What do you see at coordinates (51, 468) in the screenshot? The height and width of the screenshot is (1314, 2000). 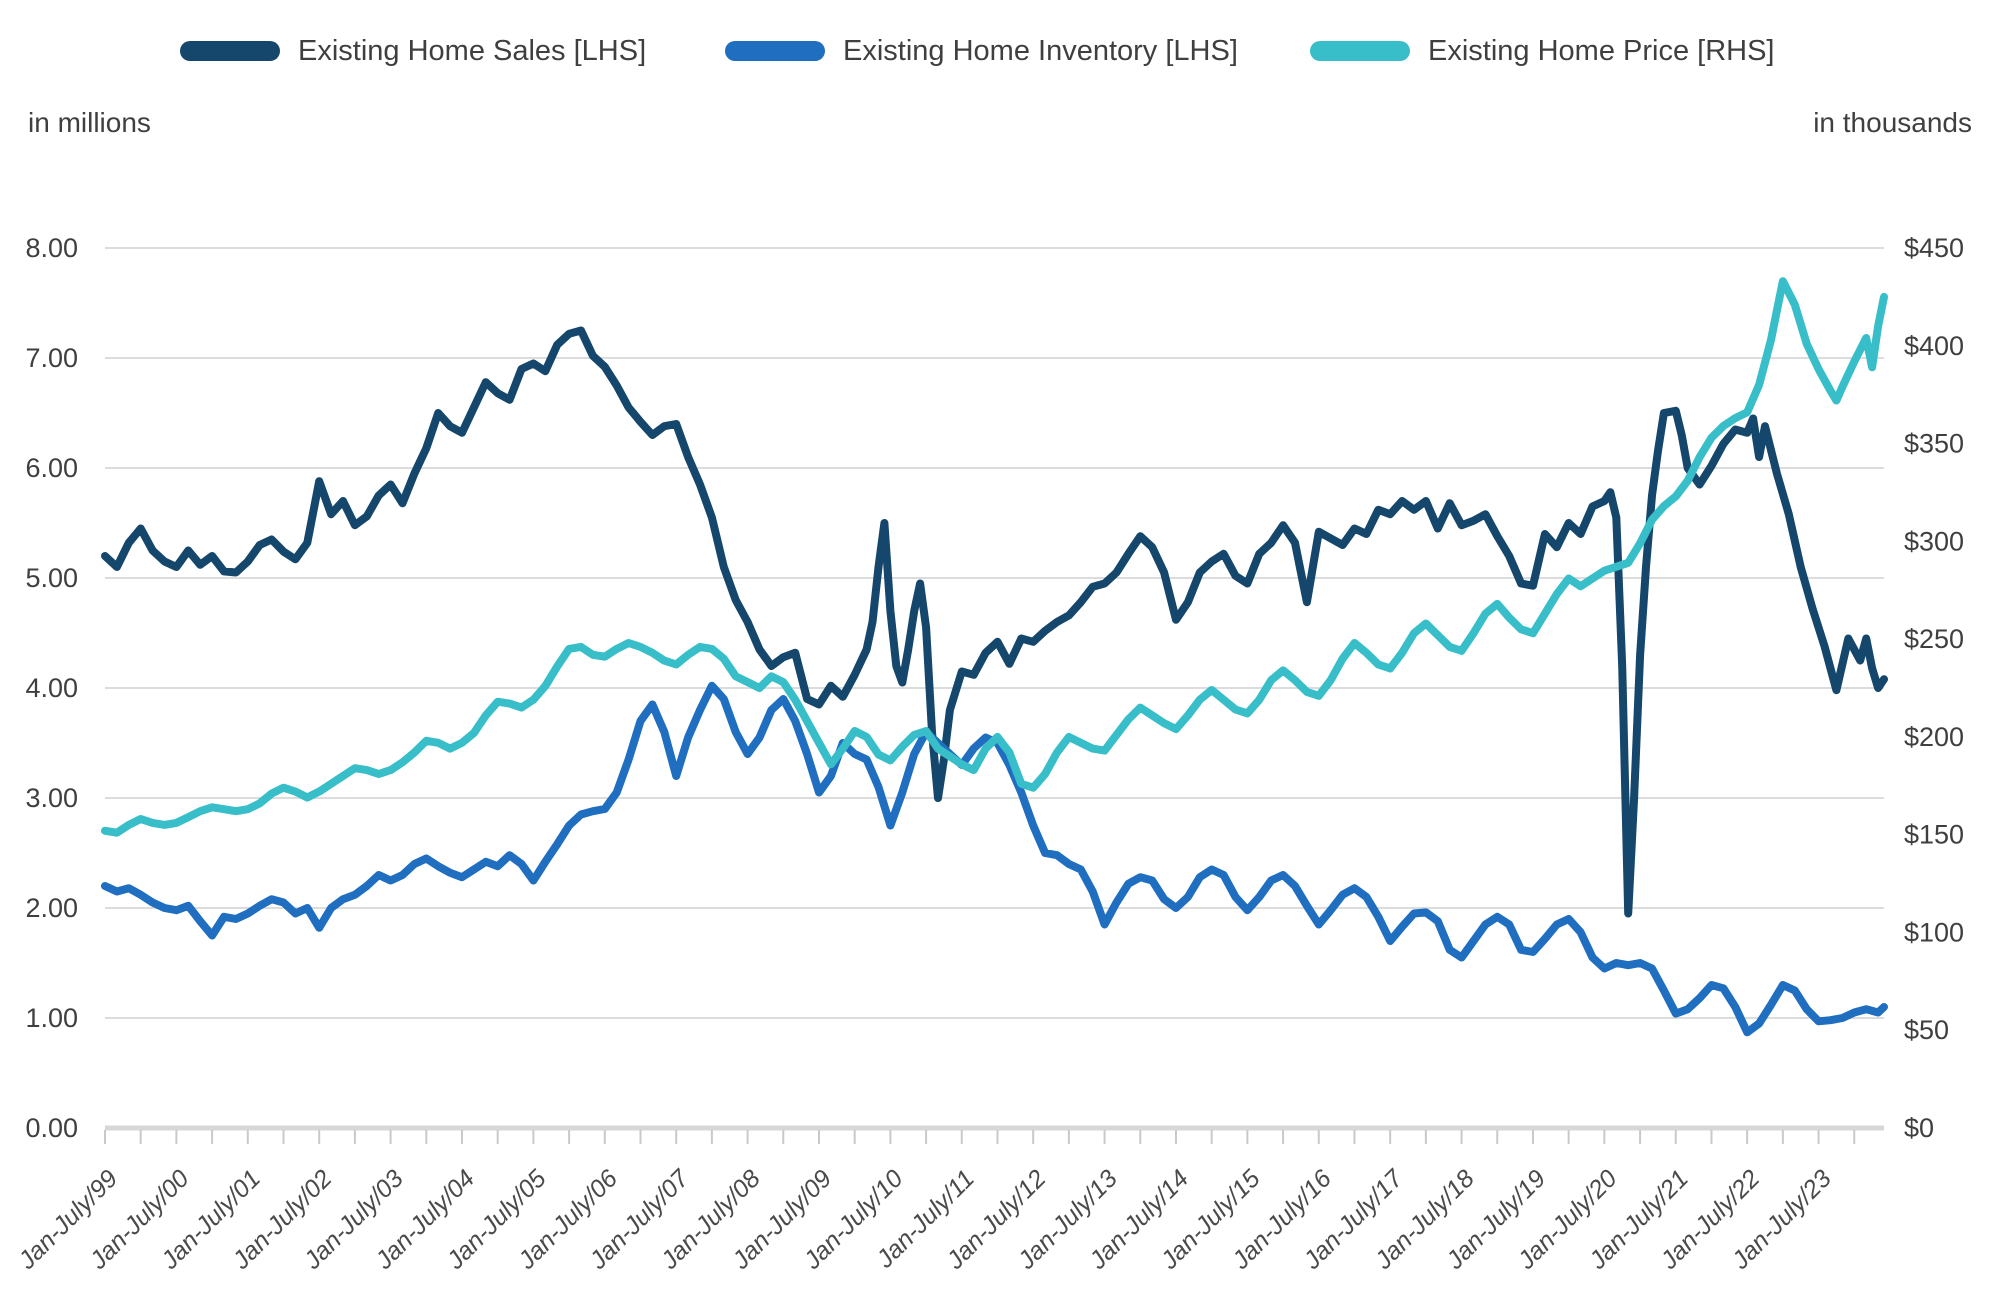 I see `svg-text: 6.00` at bounding box center [51, 468].